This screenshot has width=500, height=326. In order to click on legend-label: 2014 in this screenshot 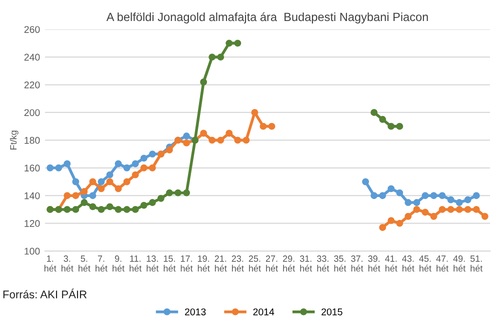, I will do `click(263, 312)`.